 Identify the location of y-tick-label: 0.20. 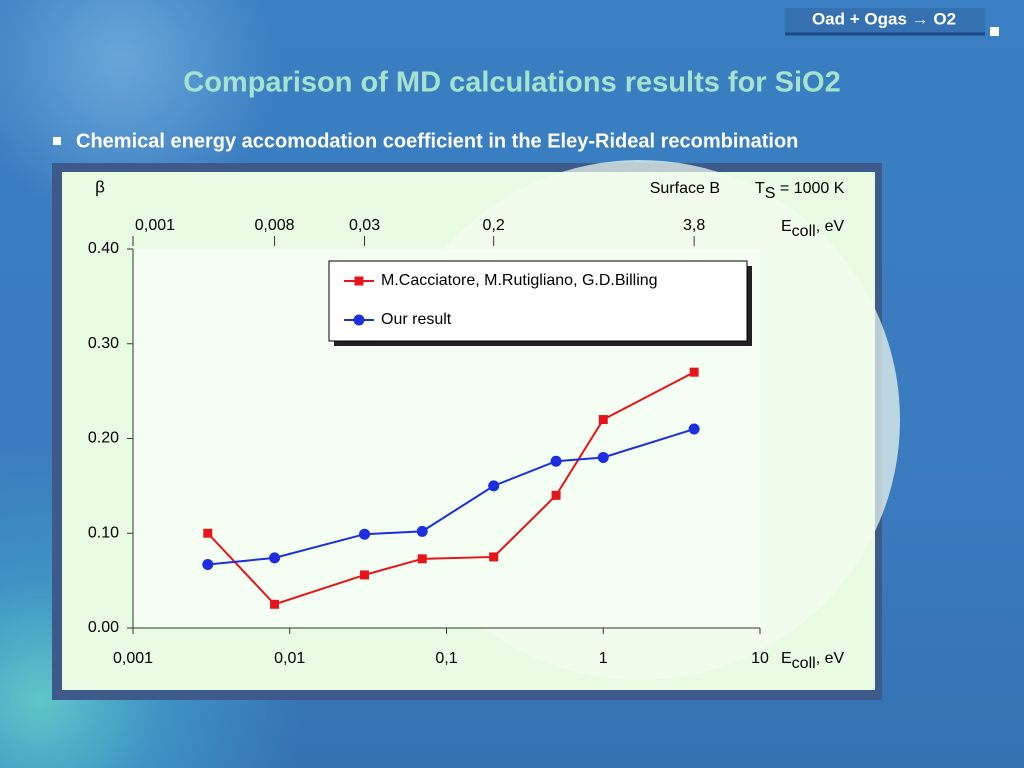
(103, 438).